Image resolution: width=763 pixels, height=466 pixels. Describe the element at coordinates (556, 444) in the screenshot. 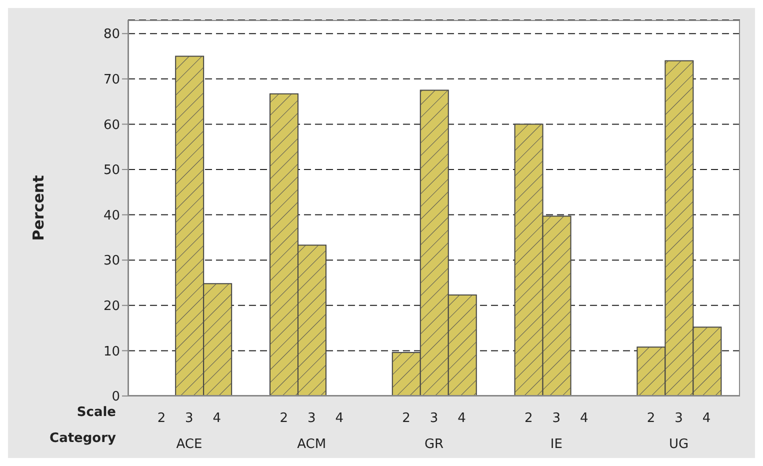

I see `x-tick-label: IE` at that location.